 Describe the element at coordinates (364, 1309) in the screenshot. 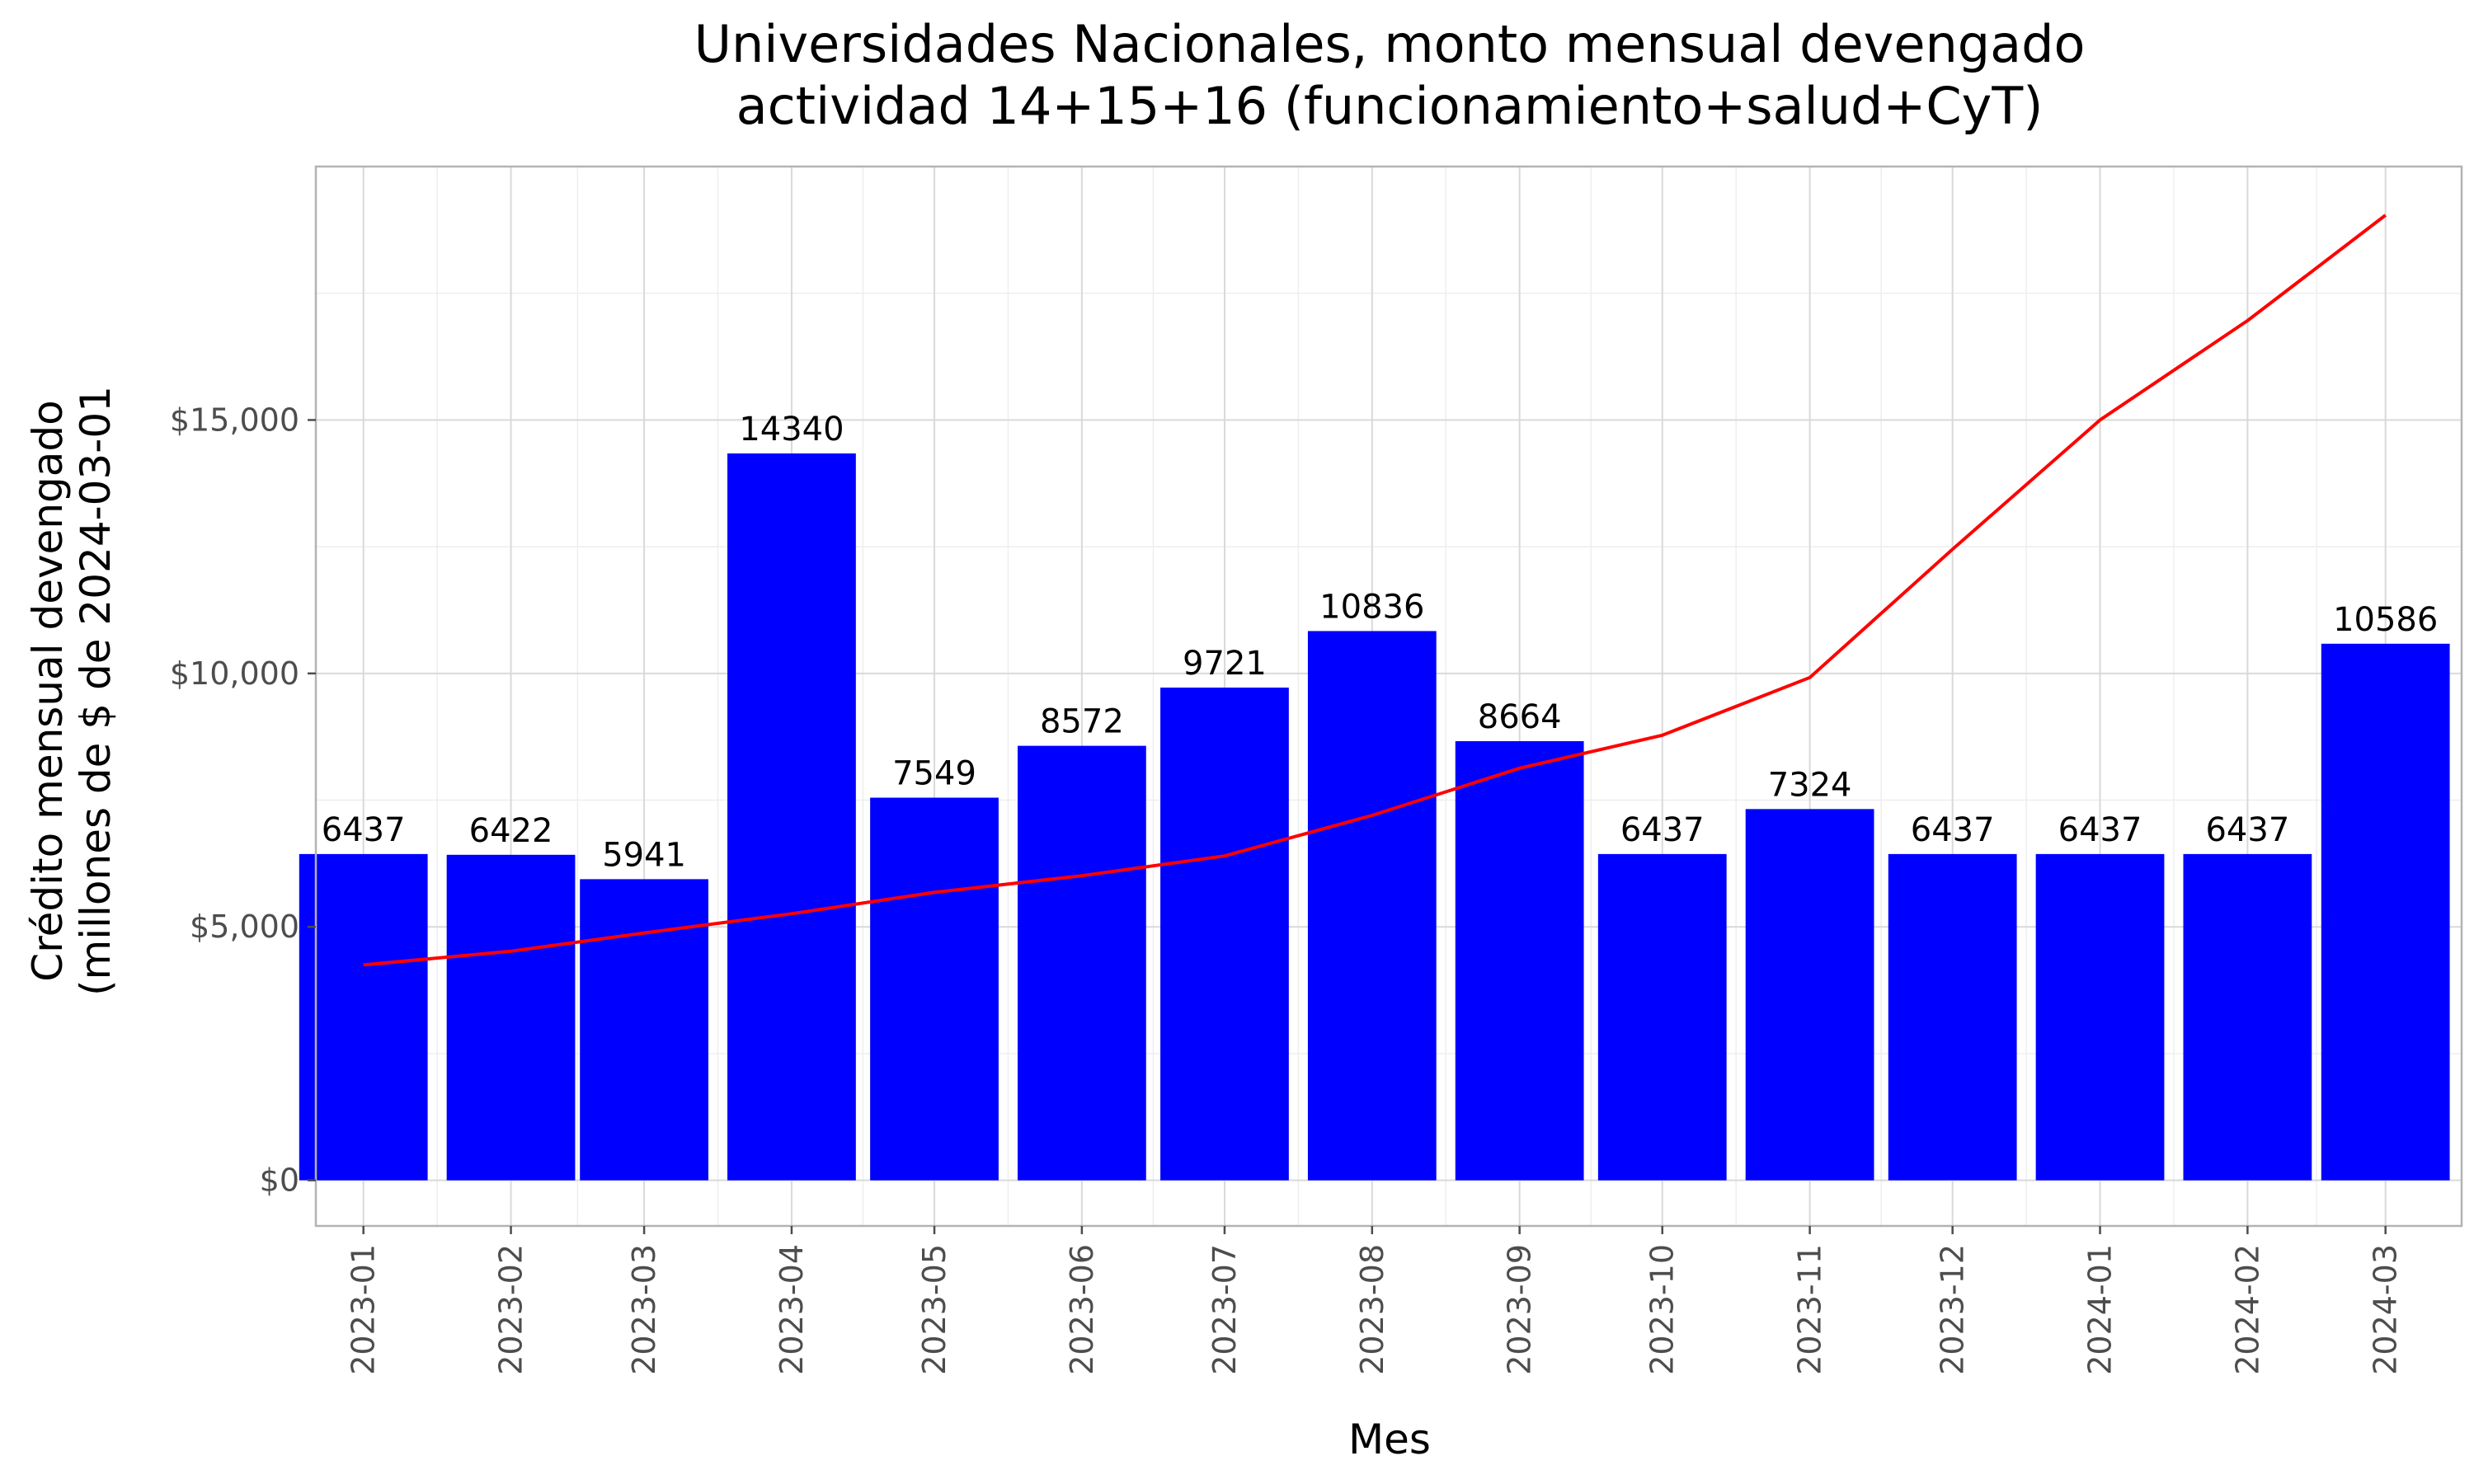

I see `x-tick-label: 2023-01` at that location.